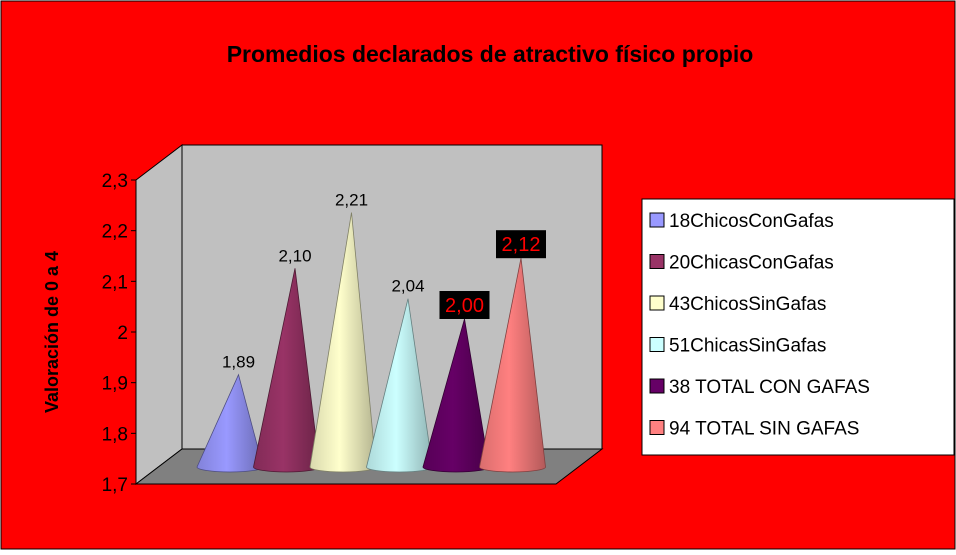 This screenshot has width=956, height=555. What do you see at coordinates (751, 263) in the screenshot?
I see `legend-label: 20ChicasConGafas` at bounding box center [751, 263].